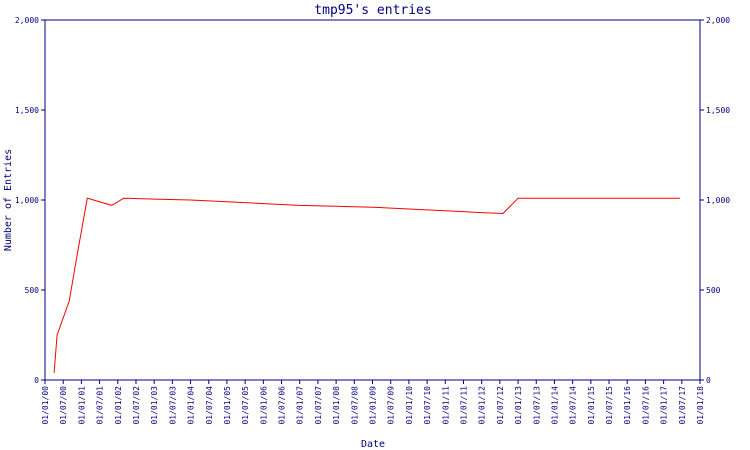 Image resolution: width=750 pixels, height=450 pixels. I want to click on x-tick-label: 01/07/03, so click(172, 405).